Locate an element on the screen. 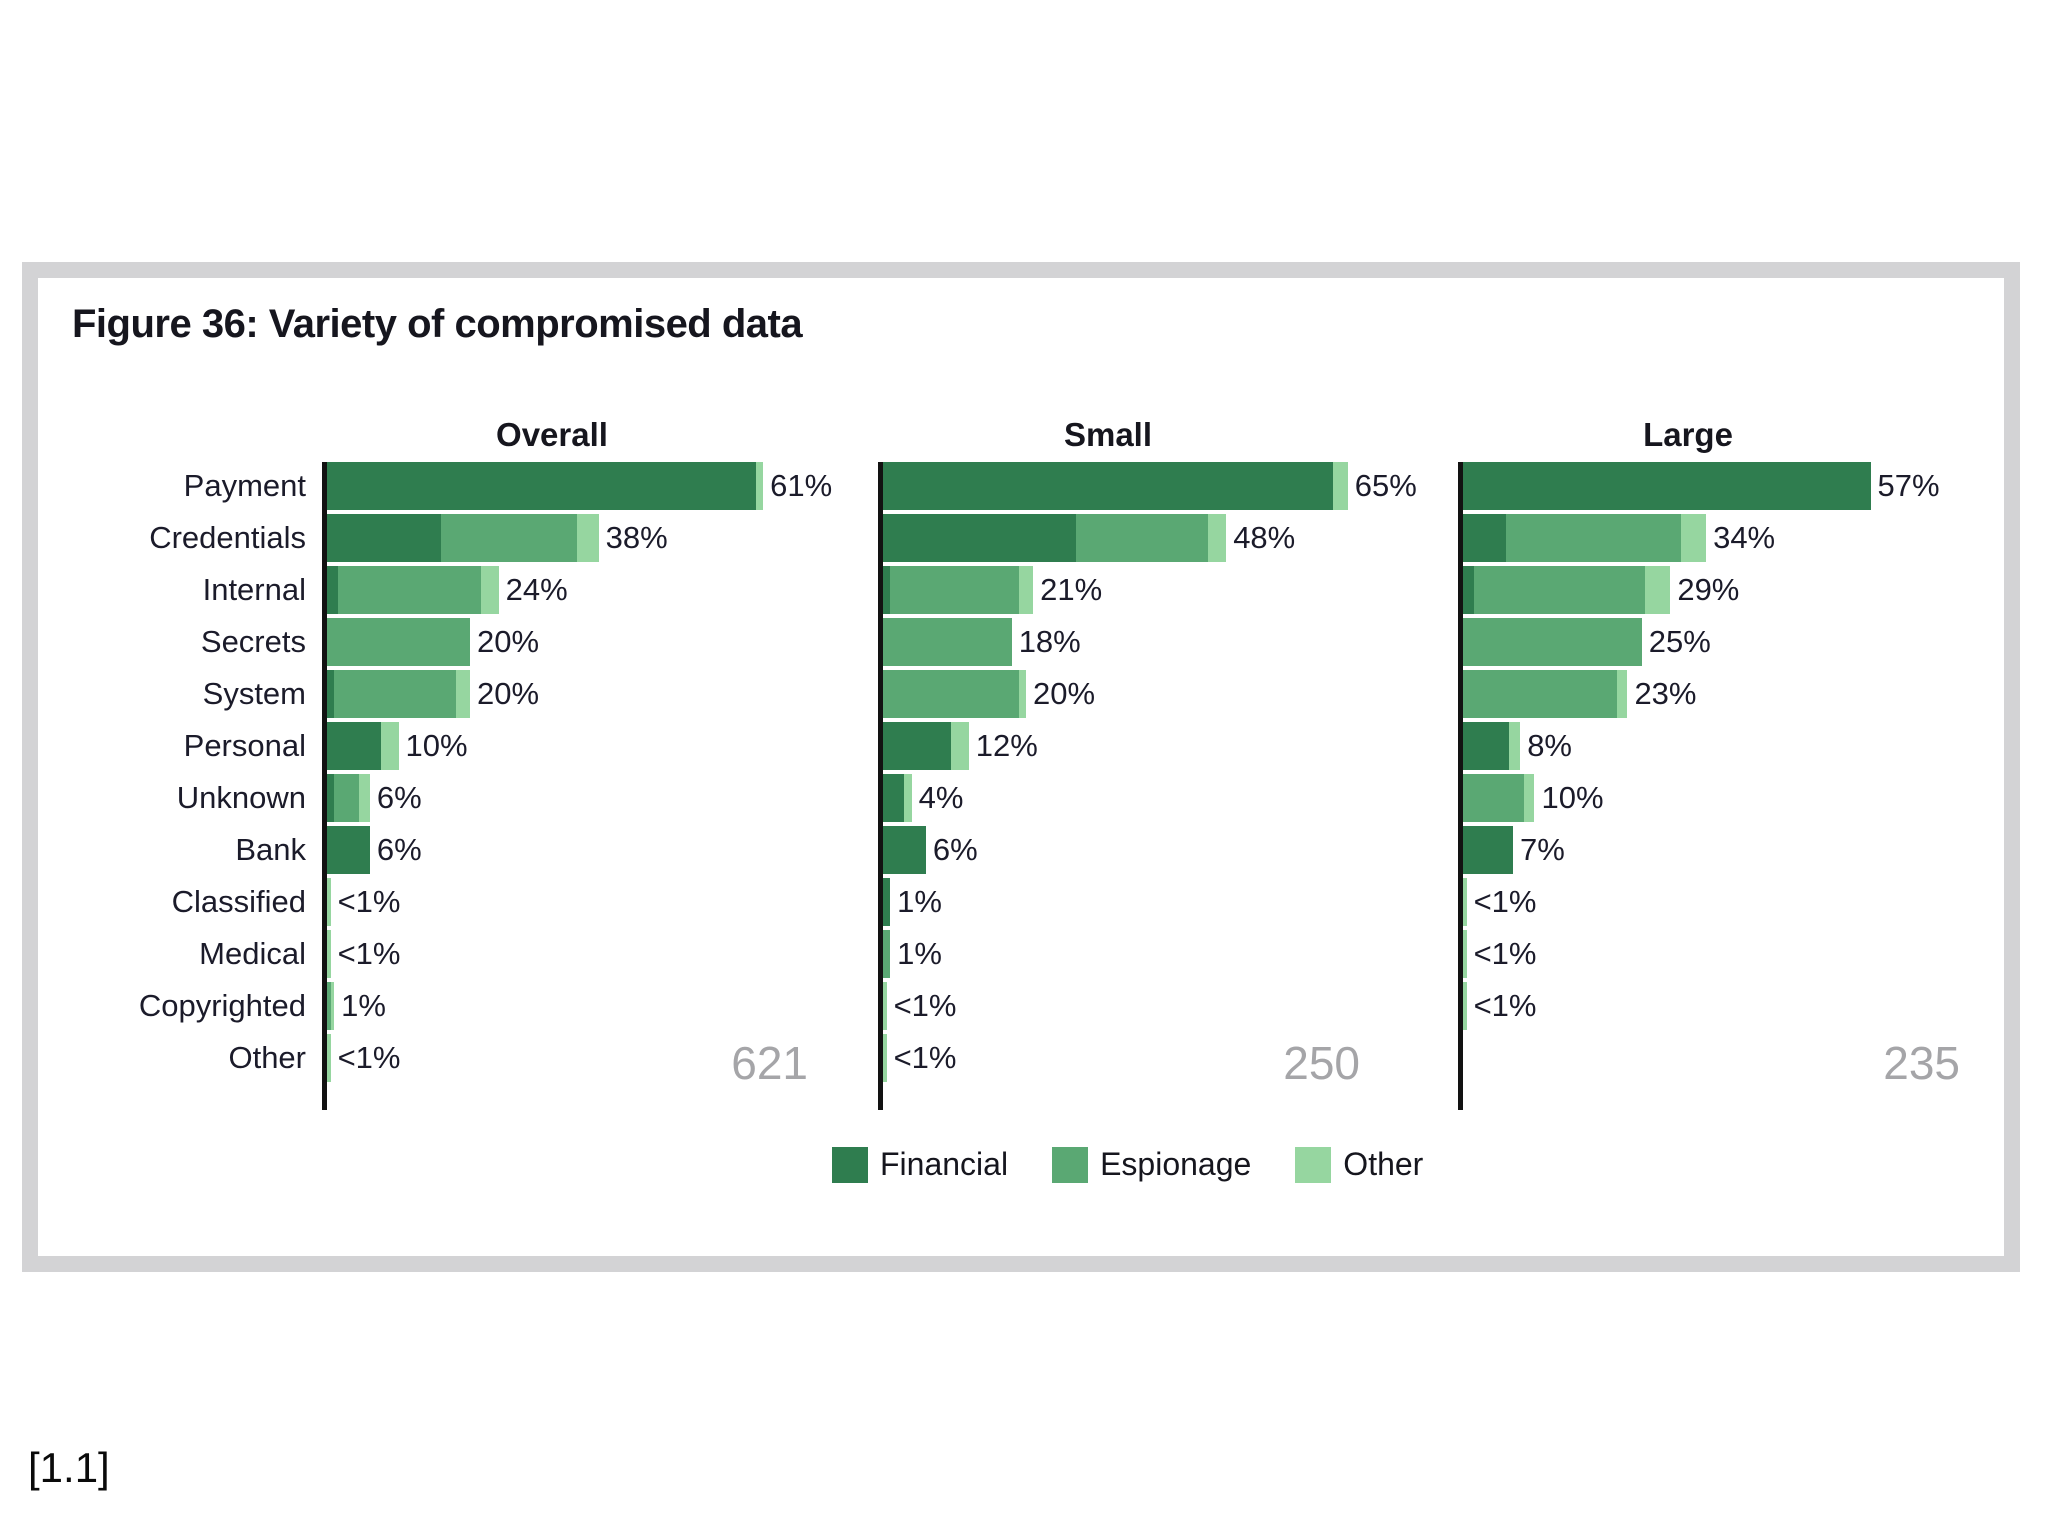 The height and width of the screenshot is (1536, 2048). bar-row: 57% is located at coordinates (1730, 486).